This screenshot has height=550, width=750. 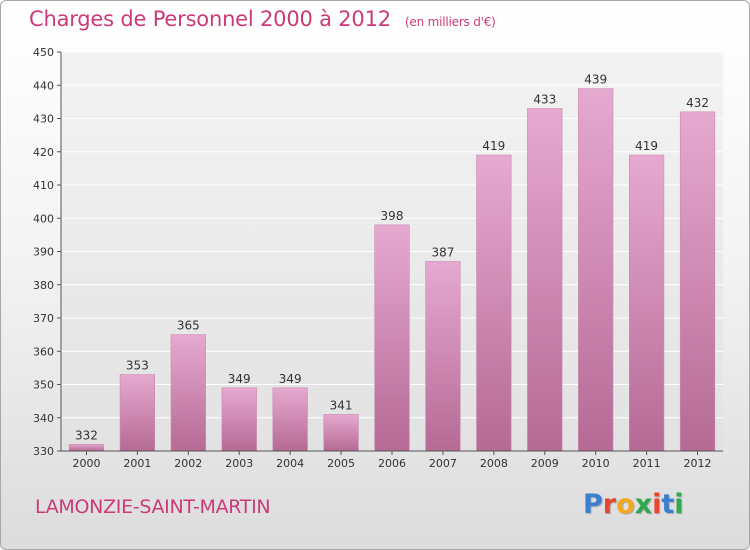 What do you see at coordinates (43, 152) in the screenshot?
I see `y-tick-label: 420` at bounding box center [43, 152].